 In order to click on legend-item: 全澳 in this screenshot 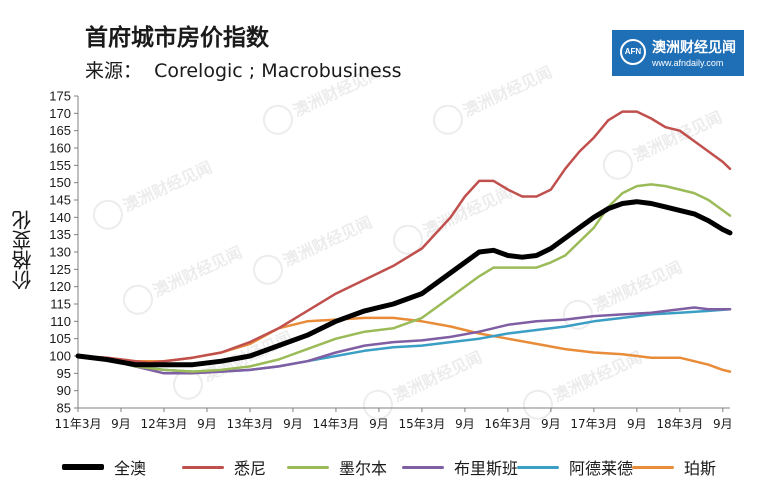, I will do `click(104, 467)`.